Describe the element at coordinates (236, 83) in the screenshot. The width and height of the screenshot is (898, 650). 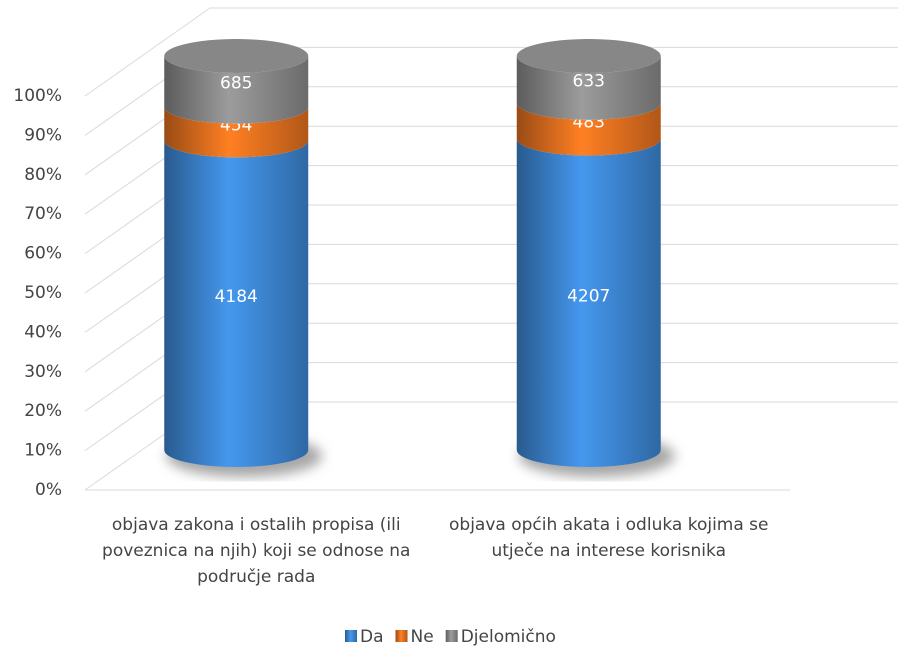
I see `data-label: 685` at that location.